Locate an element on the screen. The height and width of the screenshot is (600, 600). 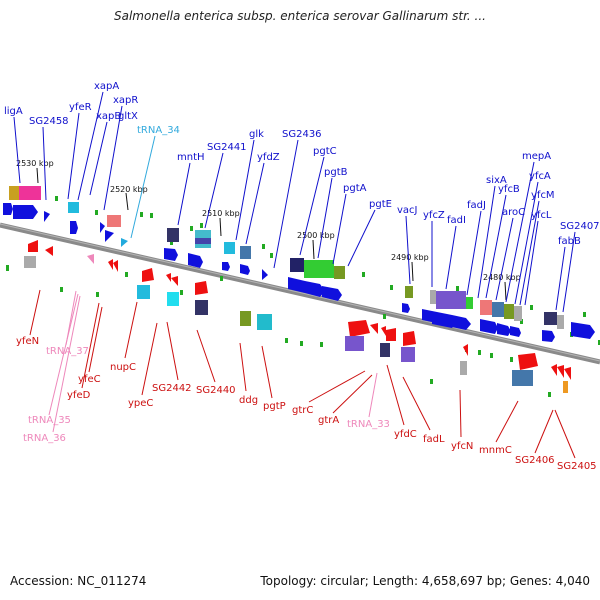
gene-label-yfdZ: yfdZ is located at coordinates (268, 157).